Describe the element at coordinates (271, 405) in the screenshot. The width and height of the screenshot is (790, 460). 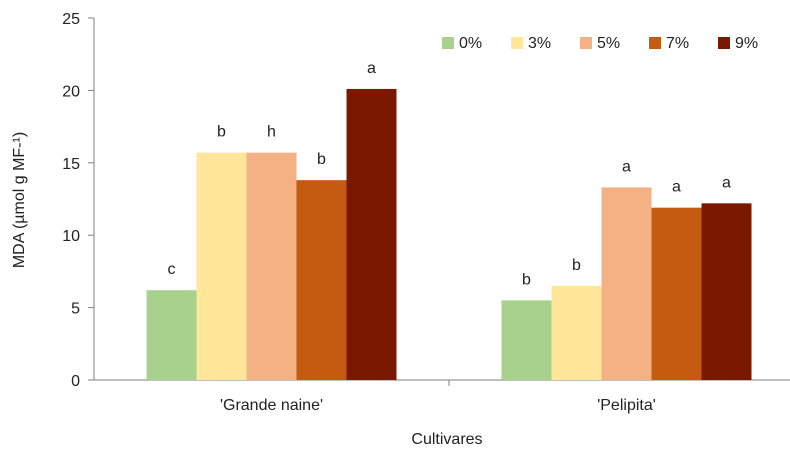
I see `x-tick-label: 'Grande naine'` at that location.